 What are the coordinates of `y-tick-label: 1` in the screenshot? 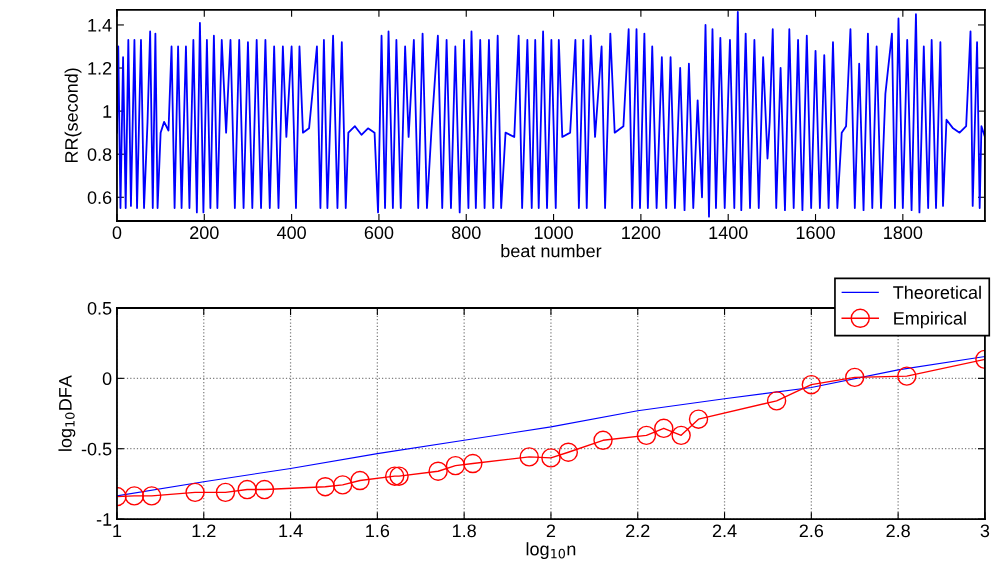 It's located at (107, 111).